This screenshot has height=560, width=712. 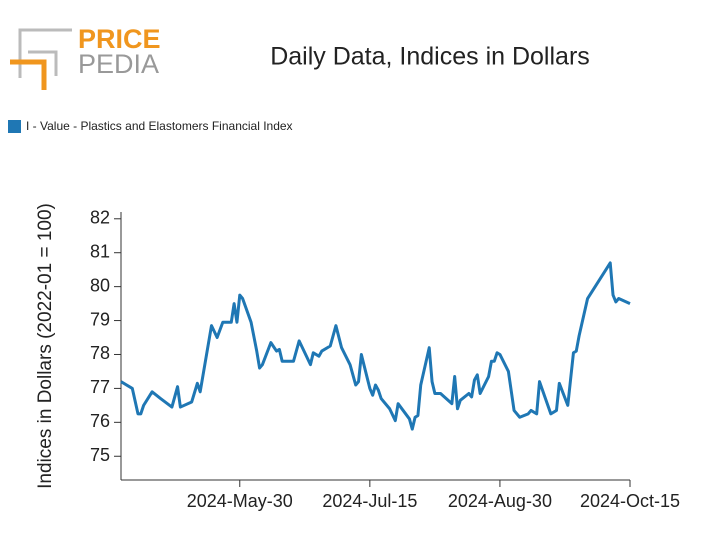 What do you see at coordinates (100, 421) in the screenshot?
I see `y-tick-label: 76` at bounding box center [100, 421].